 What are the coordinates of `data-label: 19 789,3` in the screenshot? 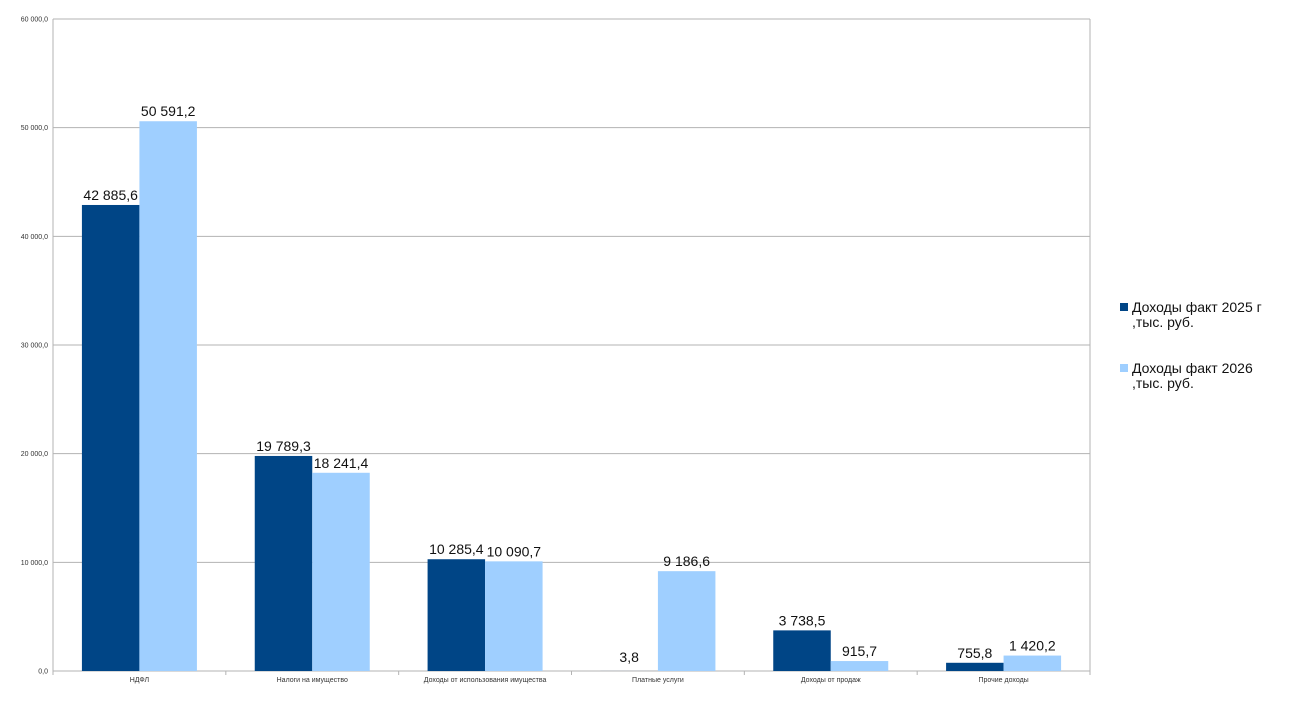 It's located at (283, 446).